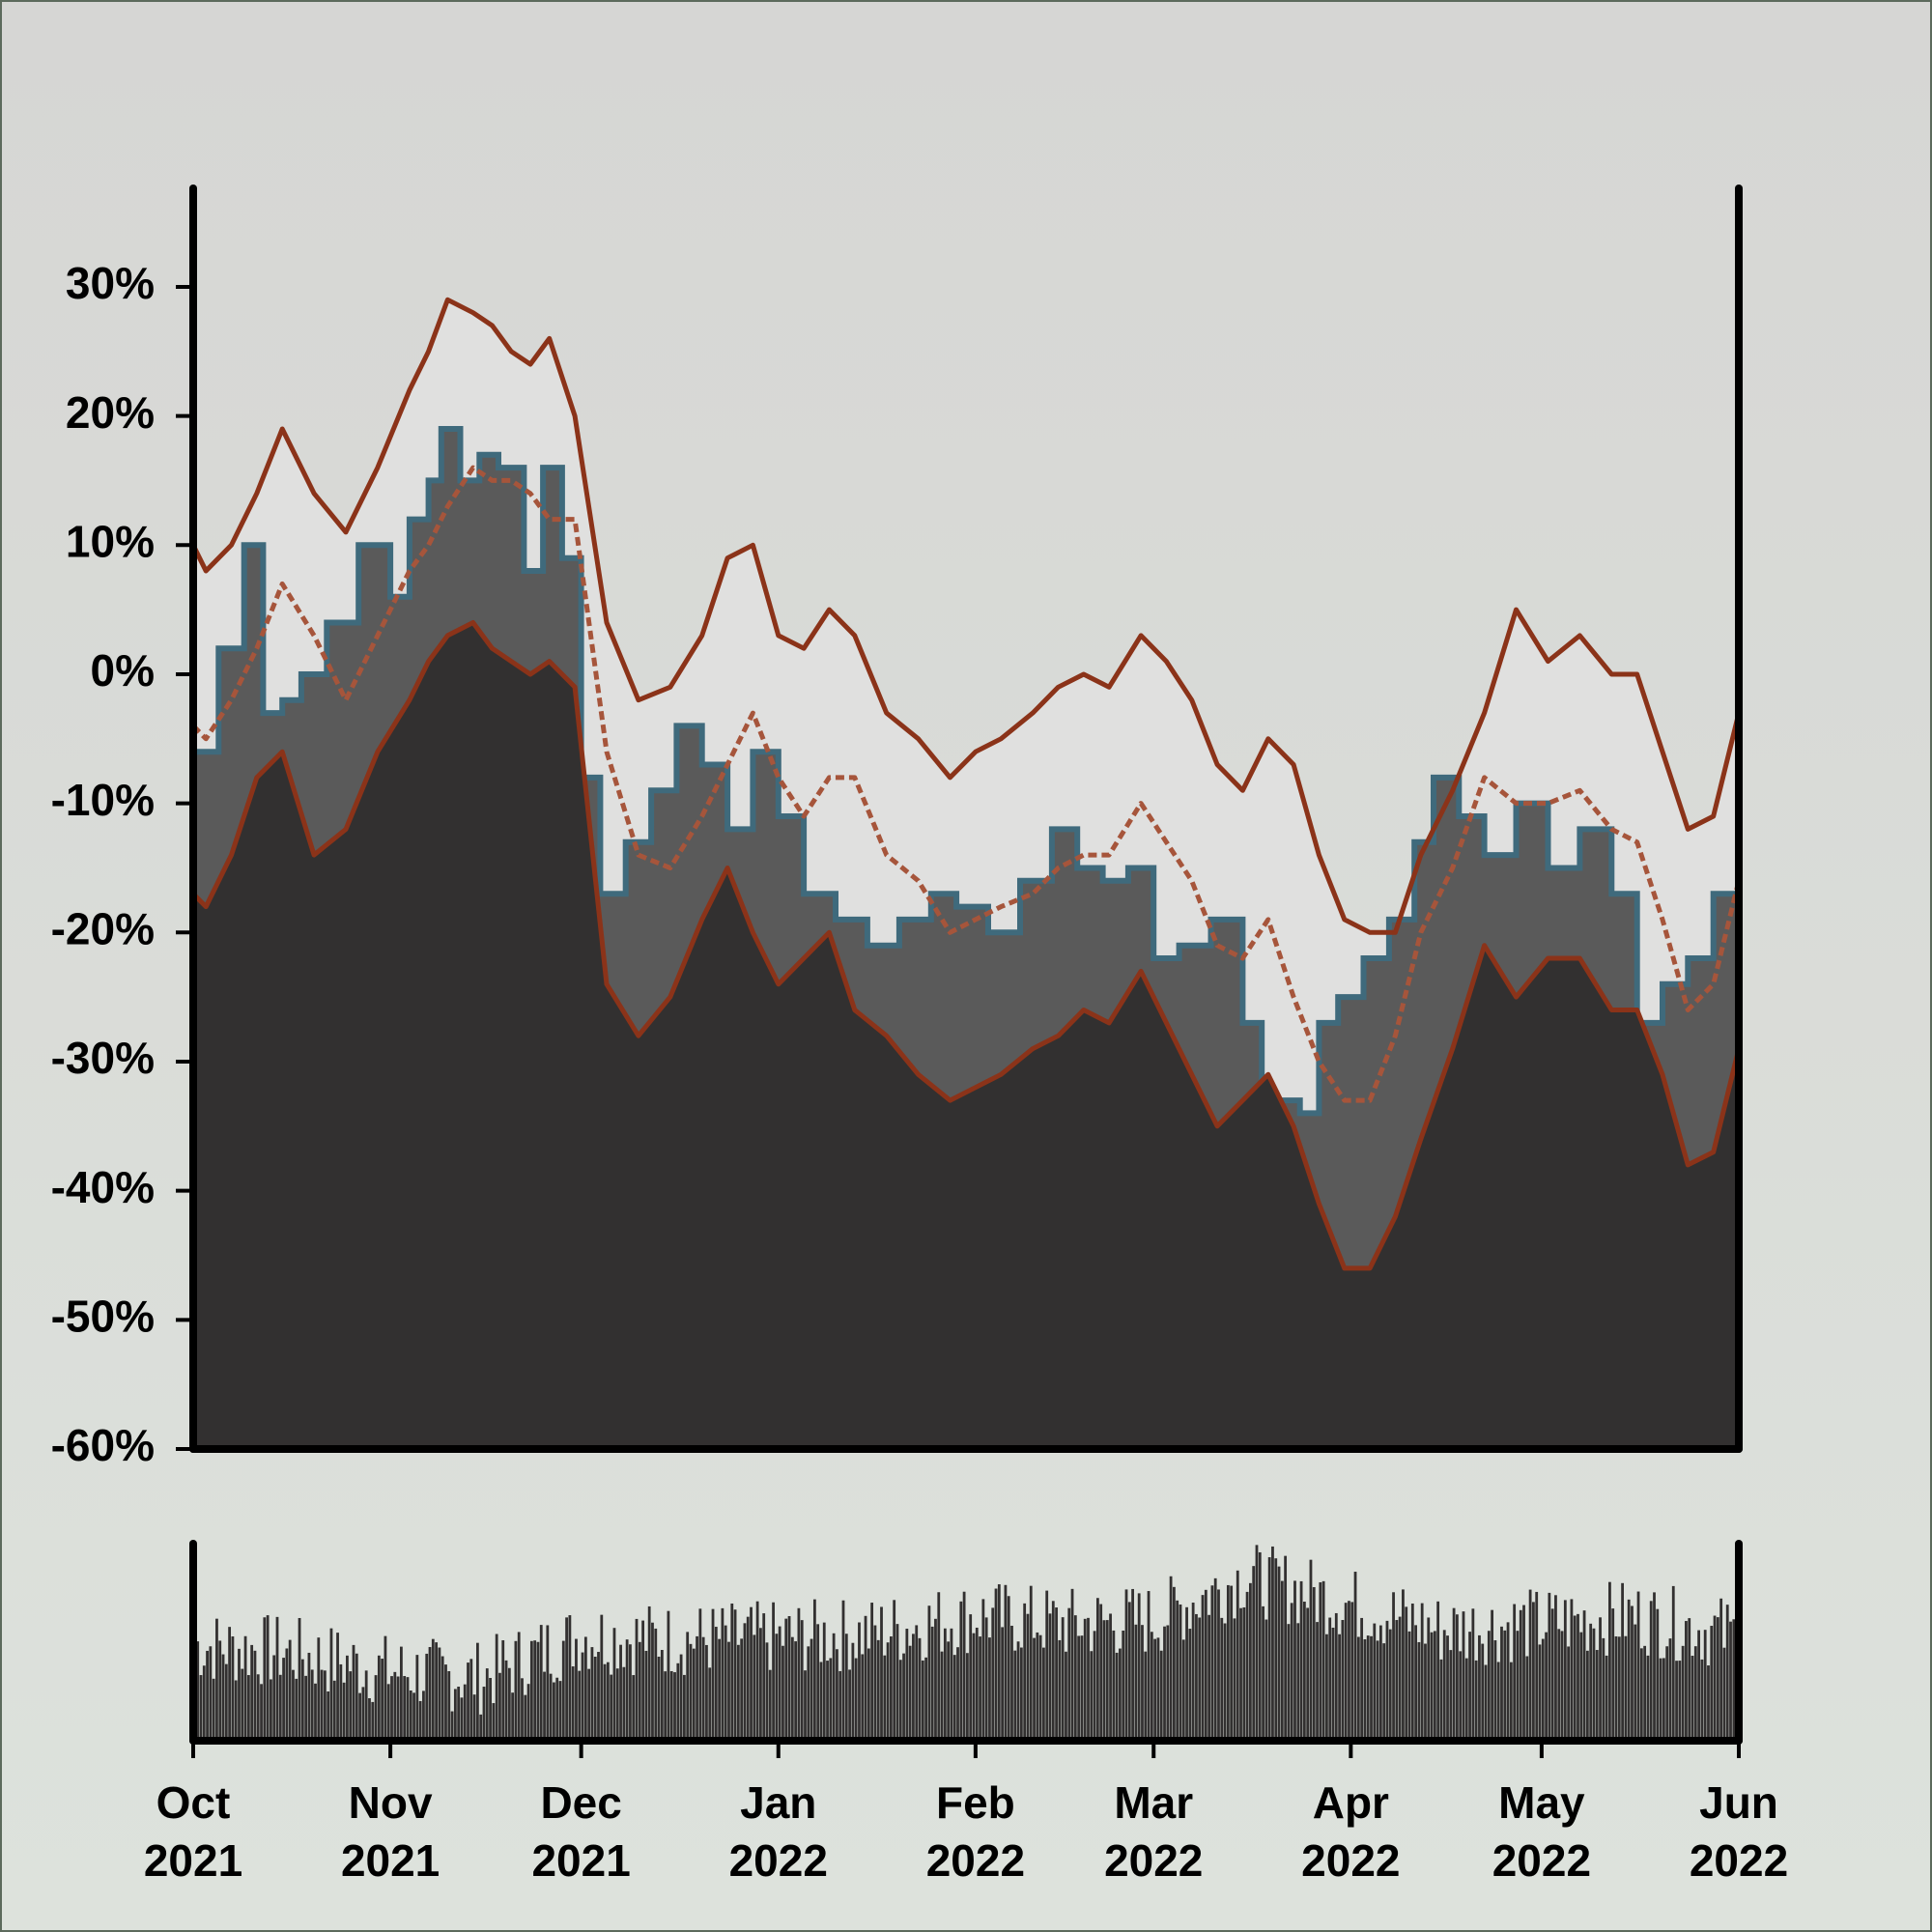 The height and width of the screenshot is (1932, 1932). Describe the element at coordinates (390, 1860) in the screenshot. I see `x-tick-year: 2021` at that location.